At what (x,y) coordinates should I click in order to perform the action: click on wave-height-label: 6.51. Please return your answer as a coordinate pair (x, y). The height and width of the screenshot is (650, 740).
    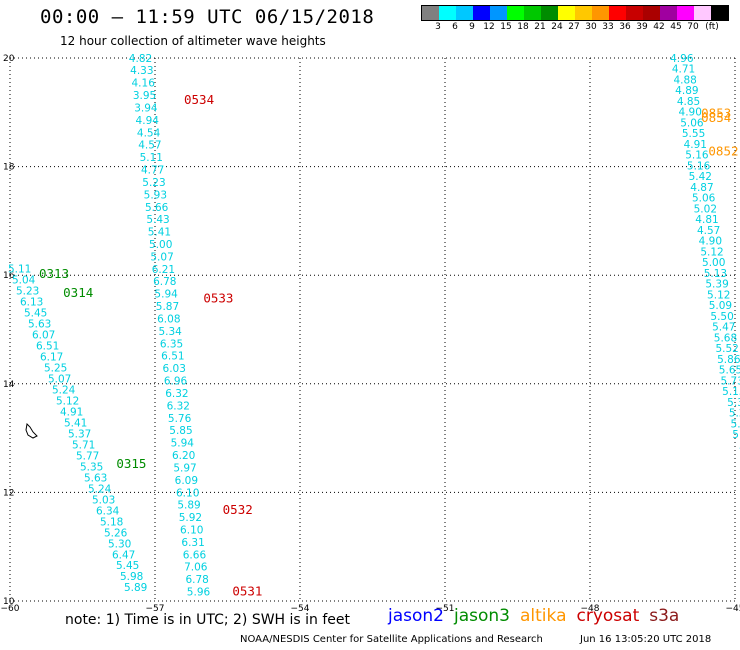
    Looking at the image, I should click on (172, 357).